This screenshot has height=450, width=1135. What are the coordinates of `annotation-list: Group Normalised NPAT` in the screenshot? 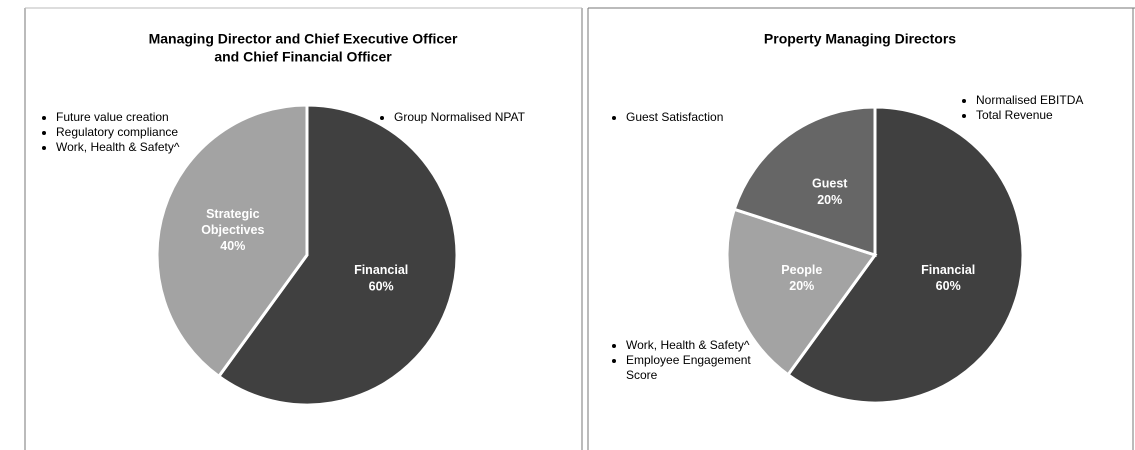 It's located at (486, 117).